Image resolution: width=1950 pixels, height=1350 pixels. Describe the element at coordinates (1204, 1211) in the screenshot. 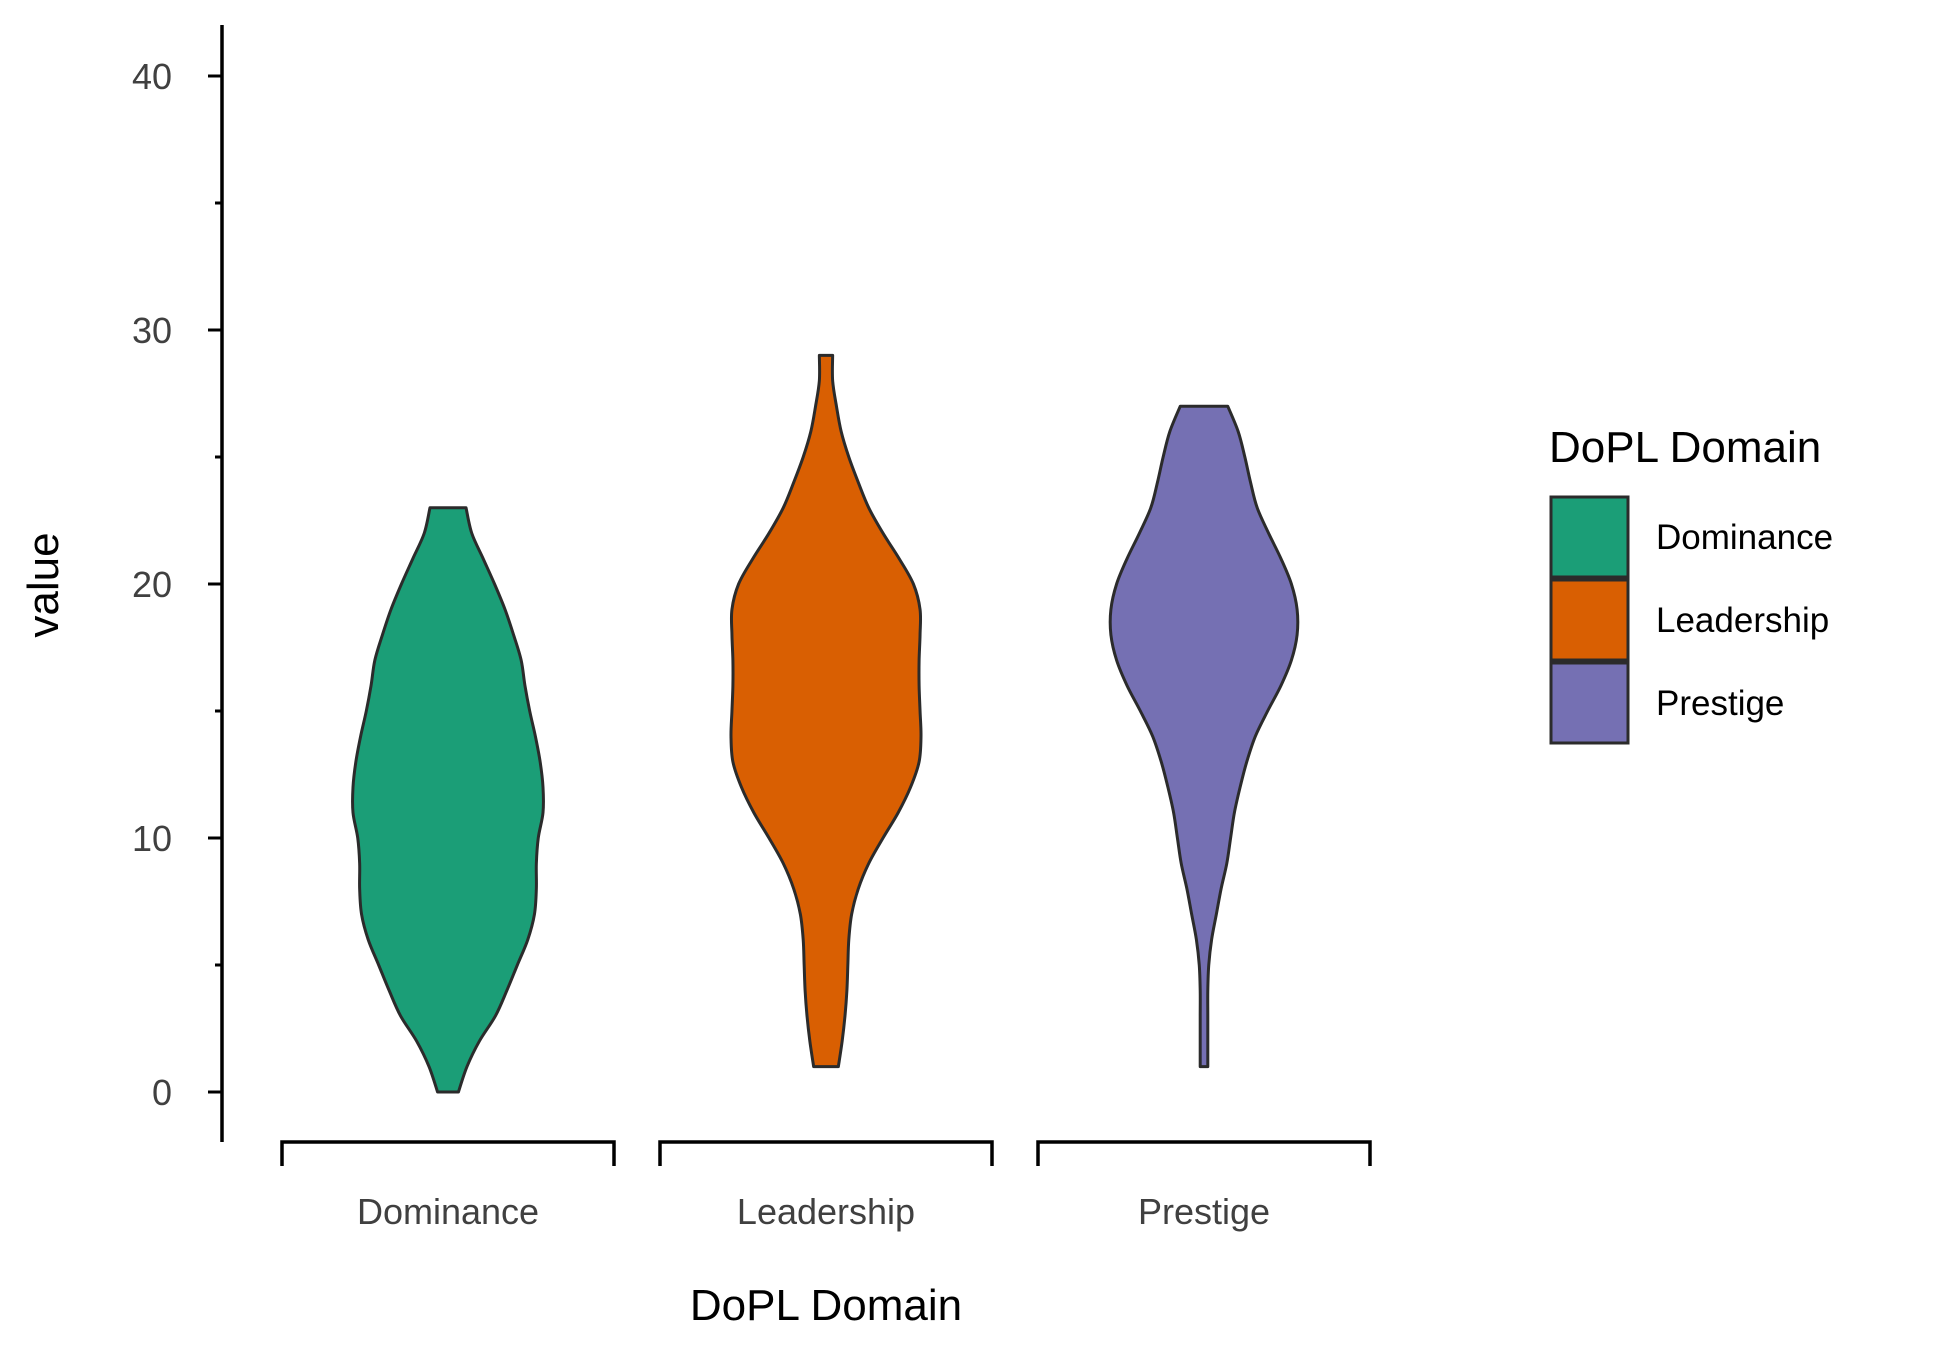

I see `x-tick-label: Prestige` at that location.